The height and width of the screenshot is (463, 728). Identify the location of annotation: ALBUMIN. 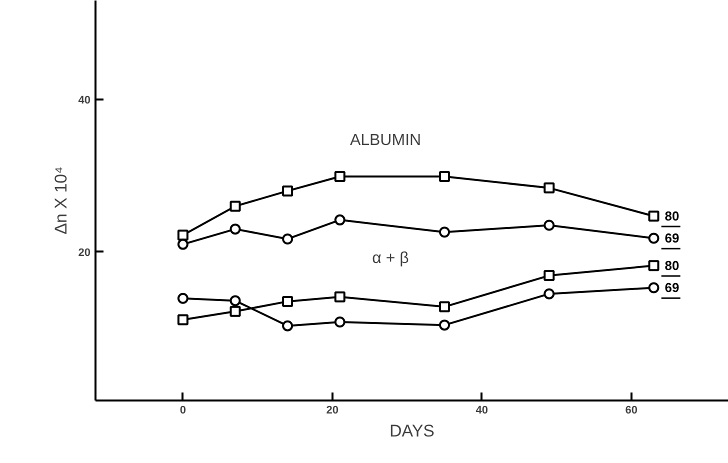
(386, 140).